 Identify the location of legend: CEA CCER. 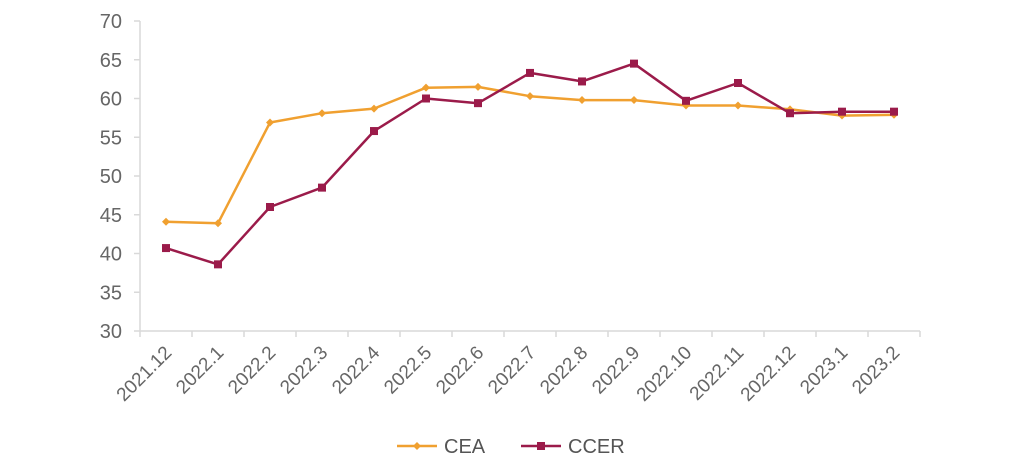
(511, 447).